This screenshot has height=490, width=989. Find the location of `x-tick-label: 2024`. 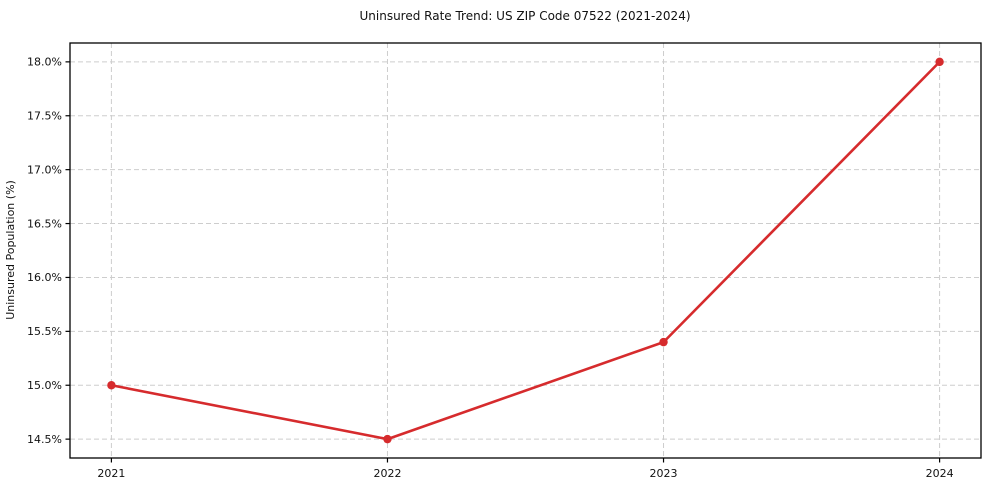

x-tick-label: 2024 is located at coordinates (940, 473).